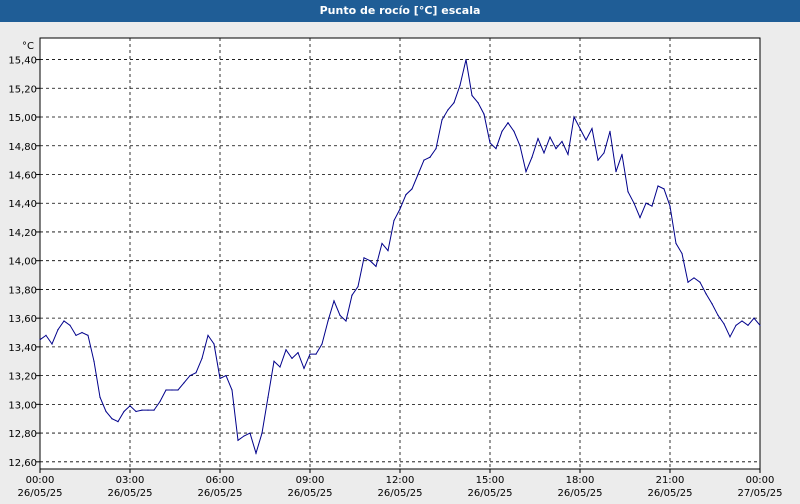  I want to click on y-tick-label: 13,00, so click(22, 405).